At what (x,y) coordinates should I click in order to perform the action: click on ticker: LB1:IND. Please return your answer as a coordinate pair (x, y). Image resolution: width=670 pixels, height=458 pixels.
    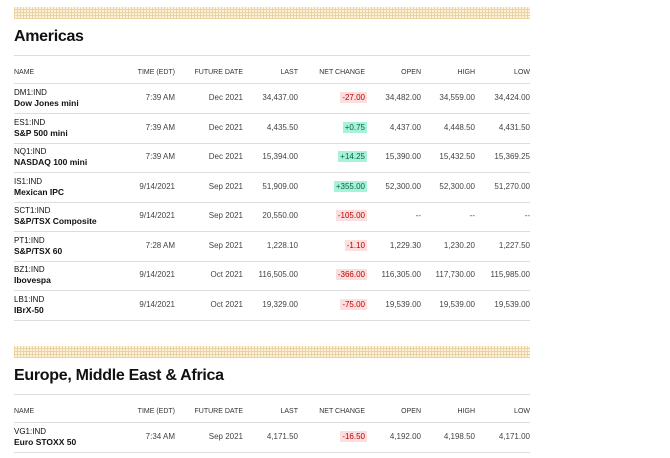
    Looking at the image, I should click on (29, 299).